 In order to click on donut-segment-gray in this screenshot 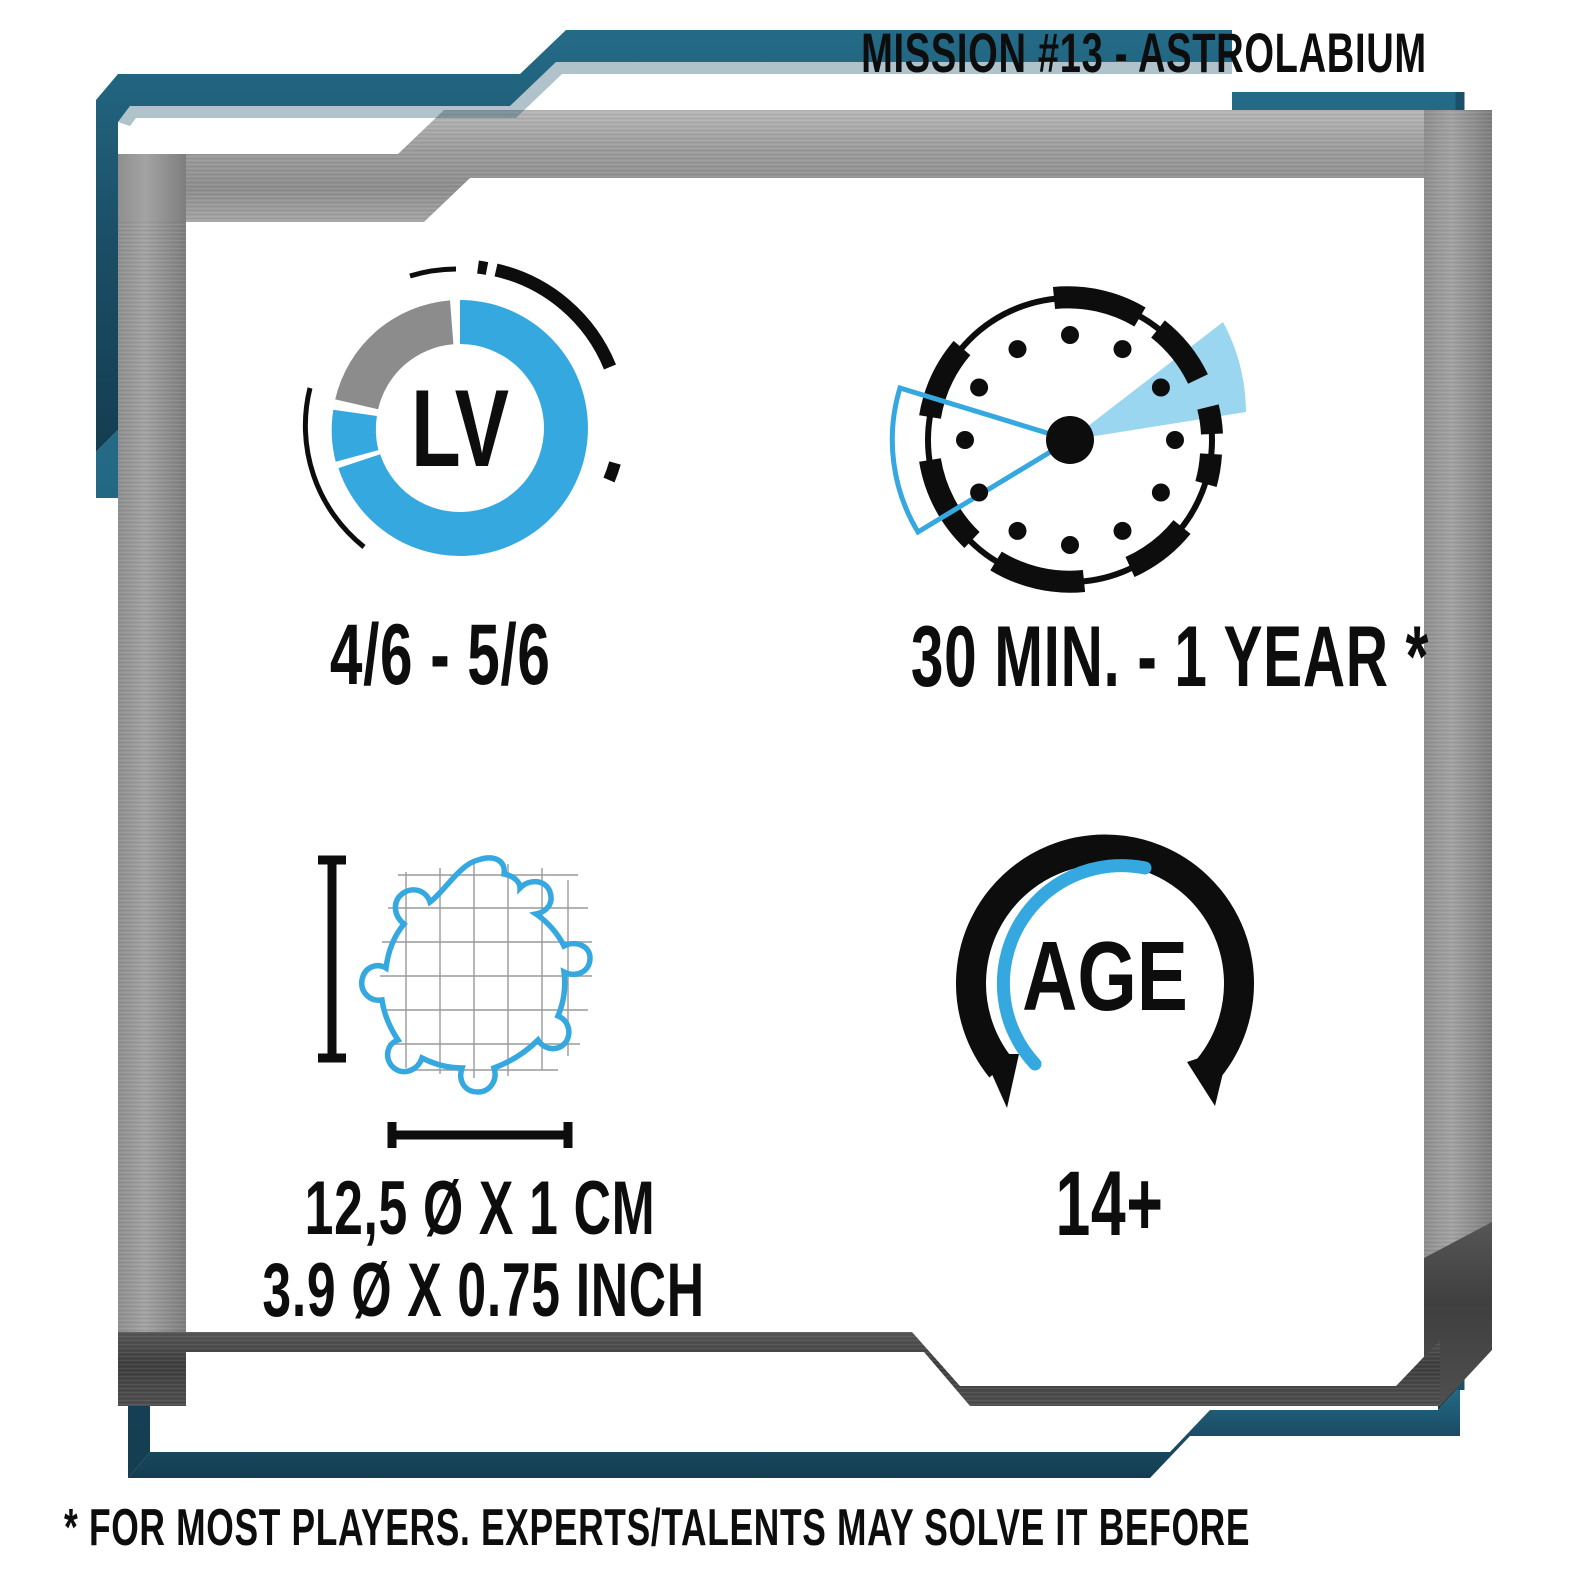, I will do `click(394, 355)`.